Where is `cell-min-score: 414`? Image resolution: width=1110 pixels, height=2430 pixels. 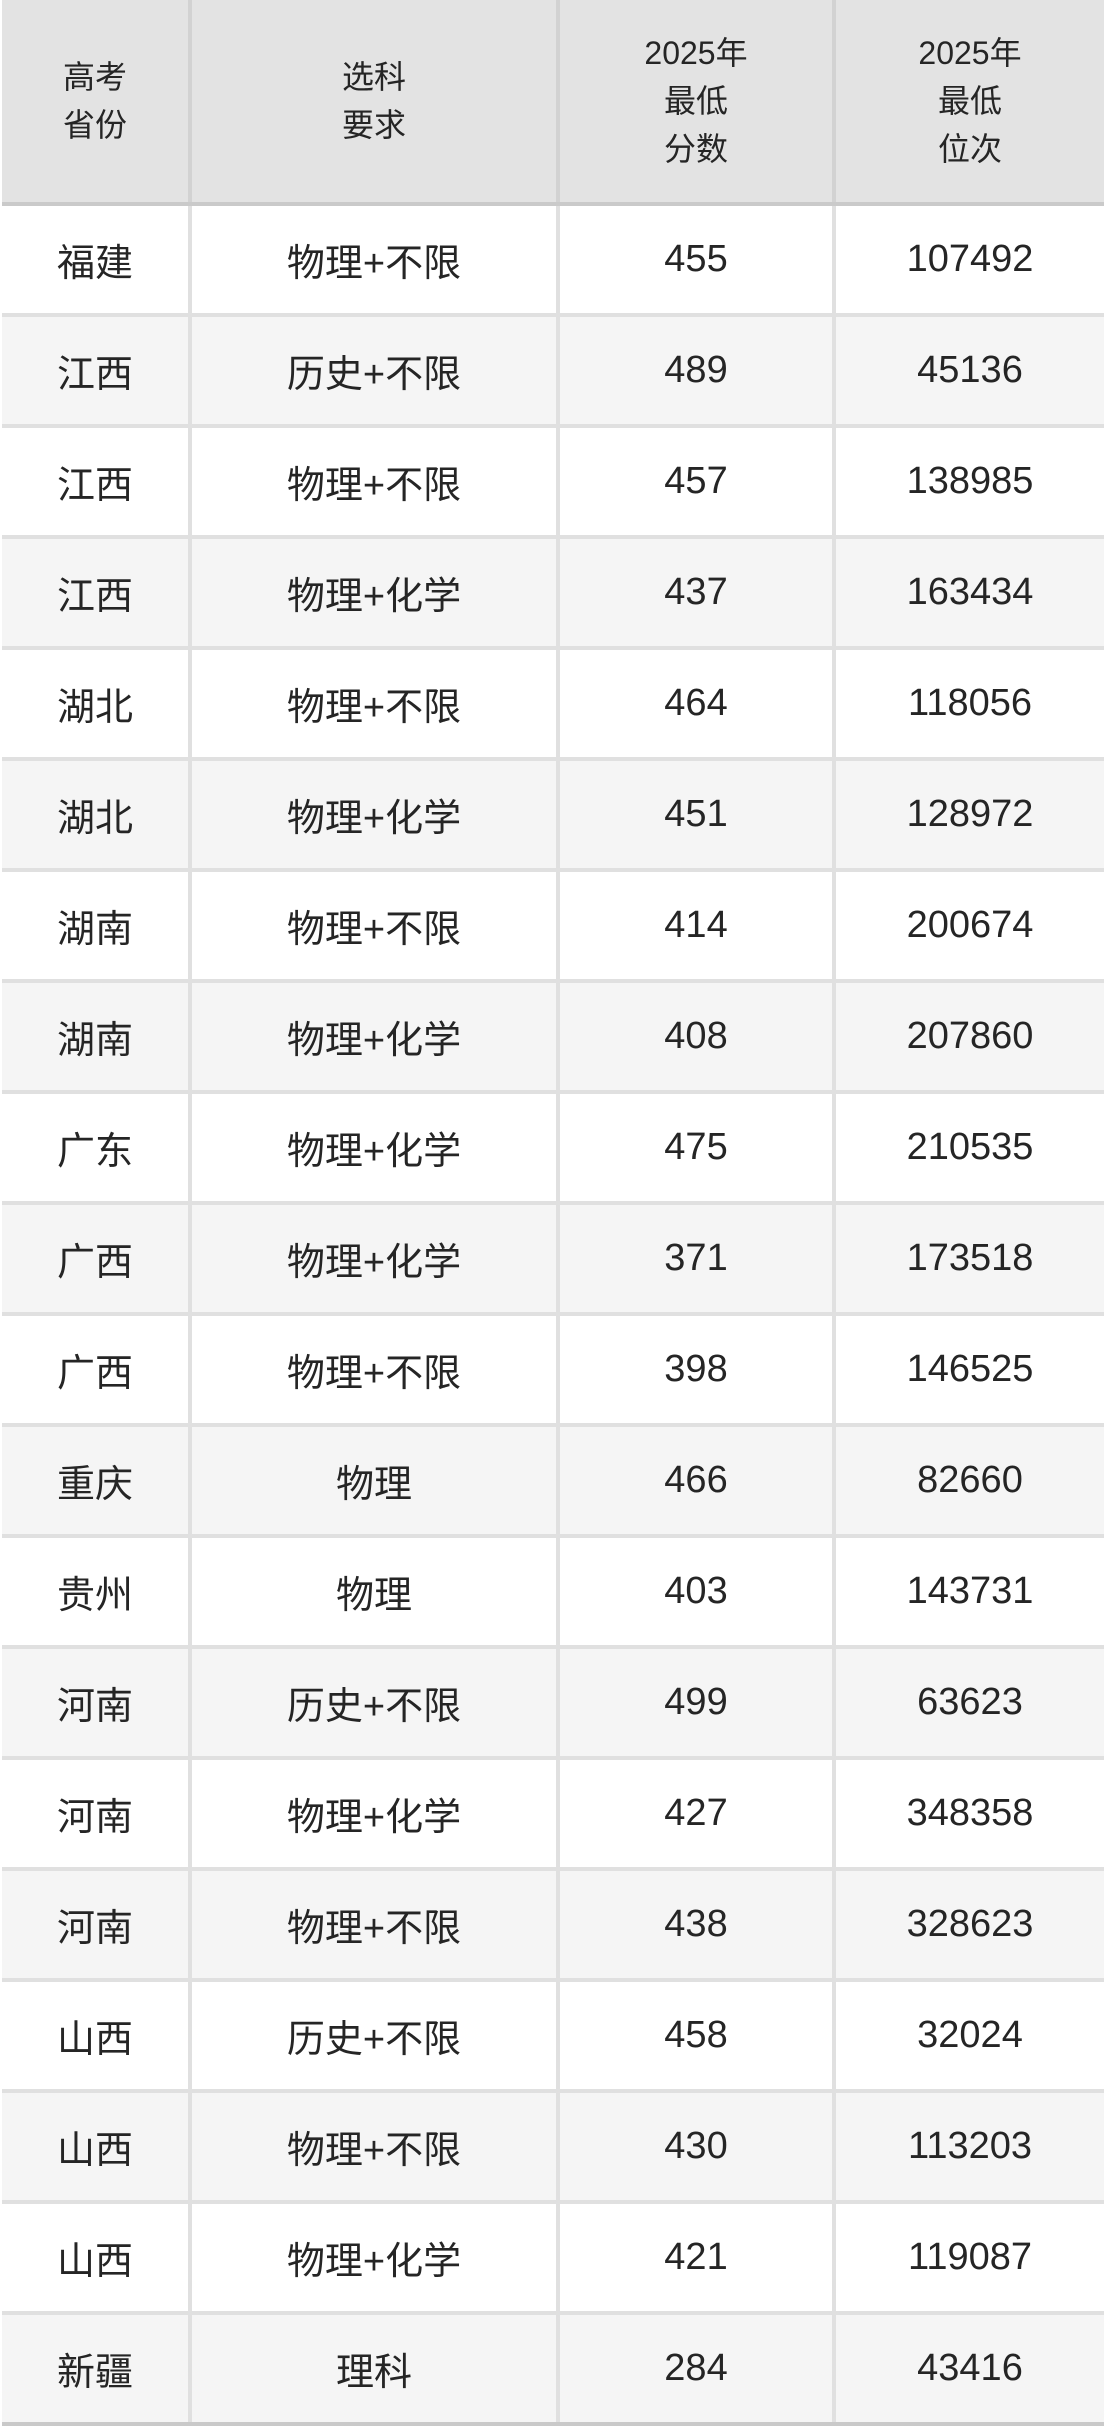
cell-min-score: 414 is located at coordinates (698, 925).